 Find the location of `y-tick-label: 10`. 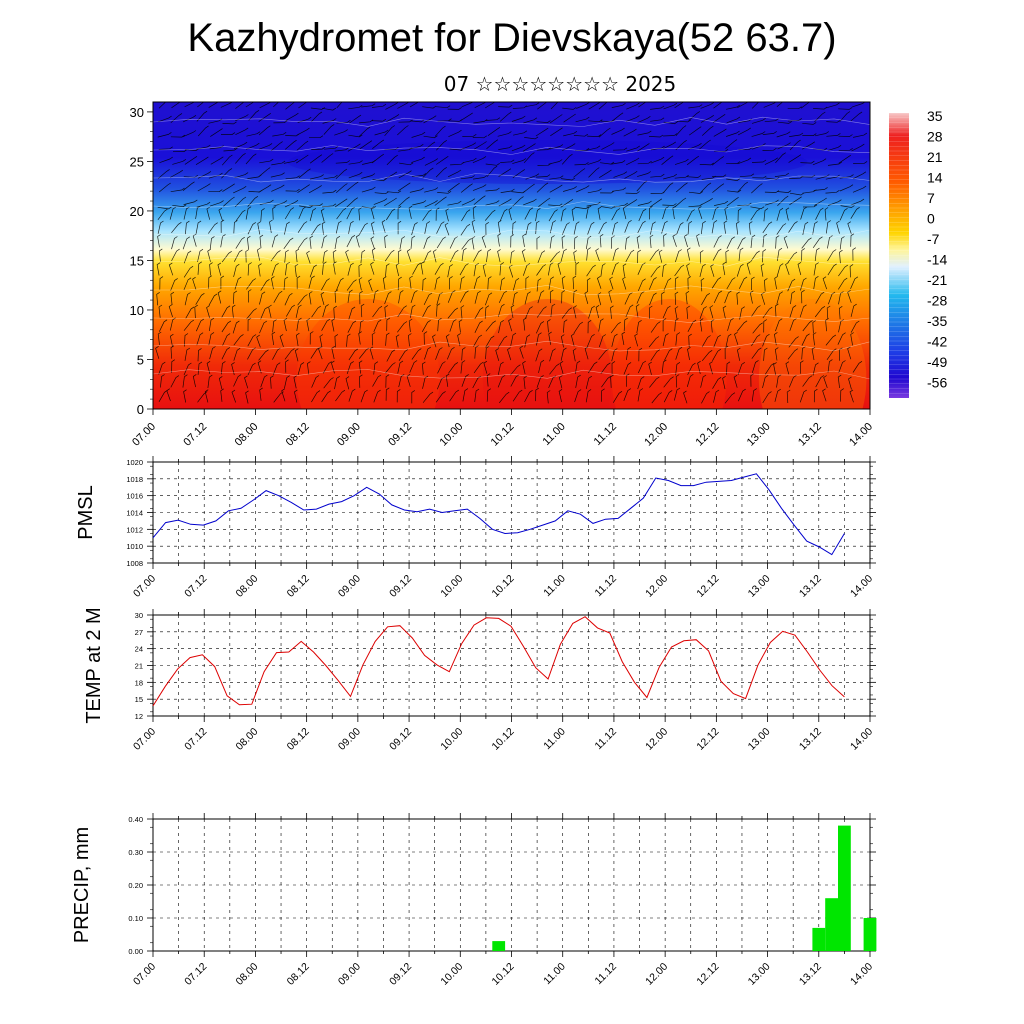

y-tick-label: 10 is located at coordinates (137, 310).